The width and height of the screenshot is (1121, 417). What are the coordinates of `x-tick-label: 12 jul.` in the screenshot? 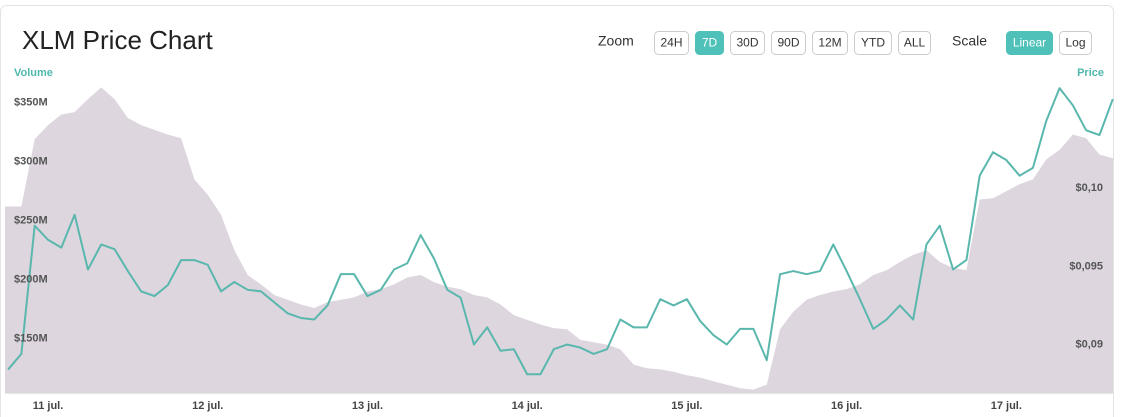 It's located at (207, 406).